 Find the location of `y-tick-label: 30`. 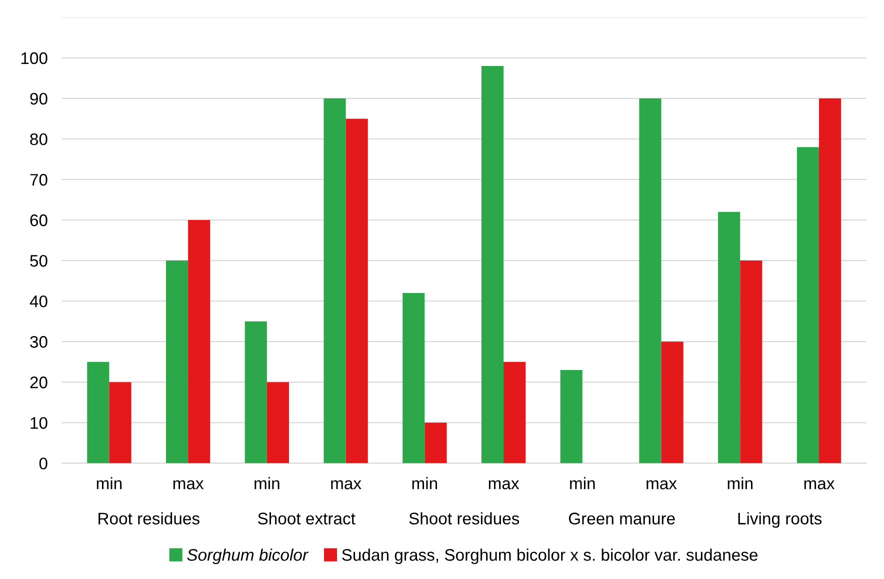

y-tick-label: 30 is located at coordinates (39, 342).